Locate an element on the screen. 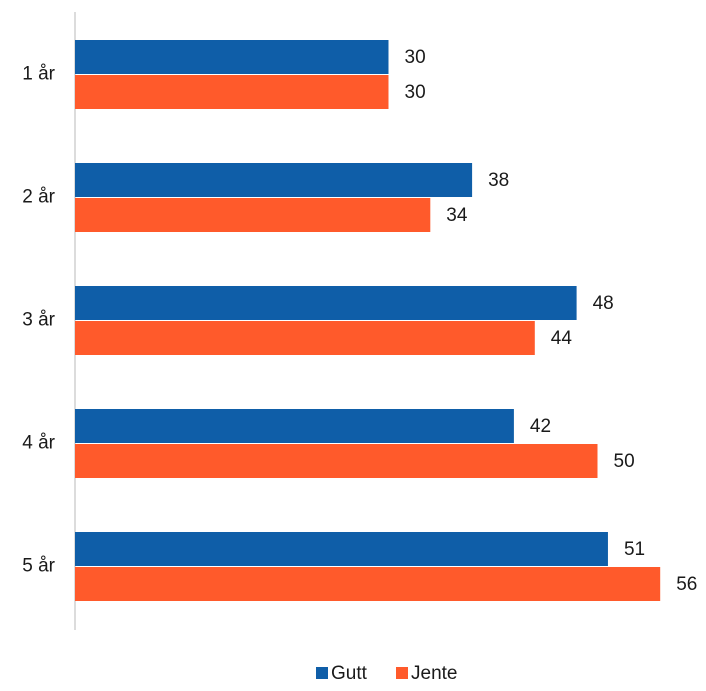 This screenshot has width=706, height=691. y-tick-label: 5 år is located at coordinates (38, 566).